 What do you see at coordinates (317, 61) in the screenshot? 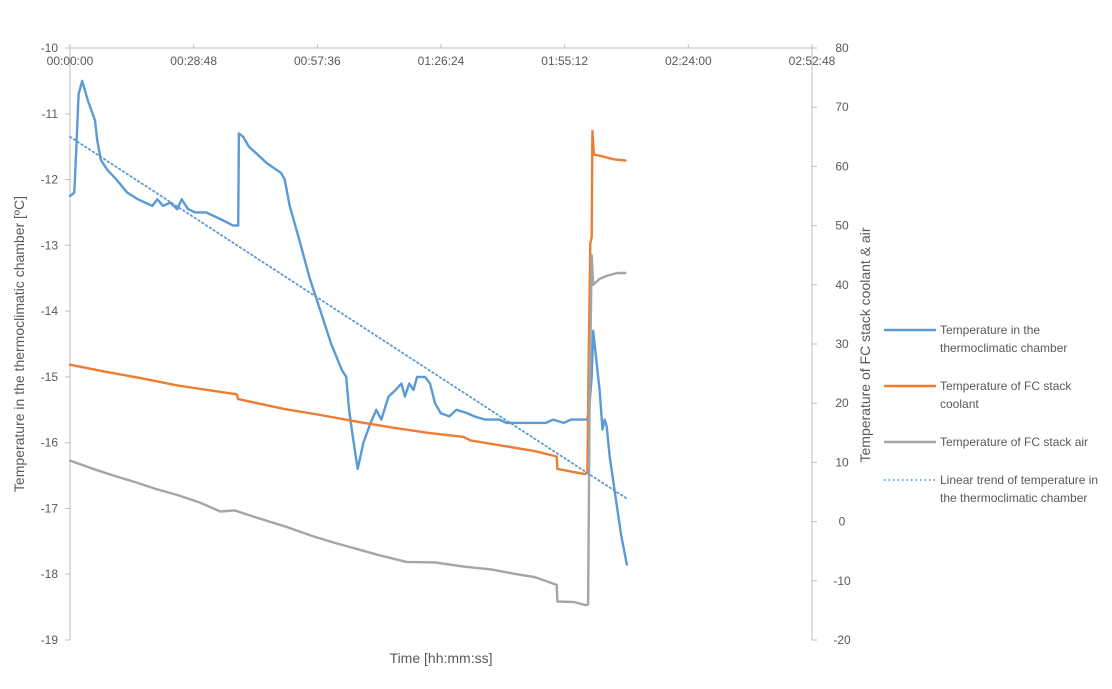
I see `x-tick-label: 00:57:36` at bounding box center [317, 61].